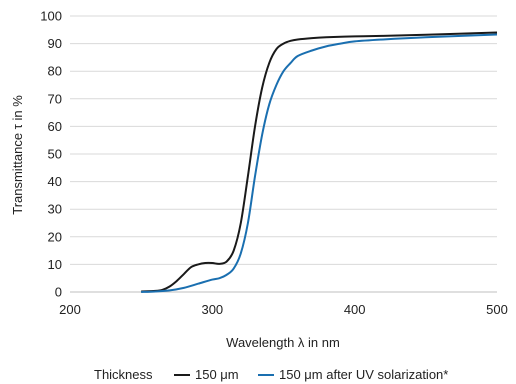  What do you see at coordinates (363, 374) in the screenshot?
I see `legend-label-series-2: 150 μm after UV solarization*` at bounding box center [363, 374].